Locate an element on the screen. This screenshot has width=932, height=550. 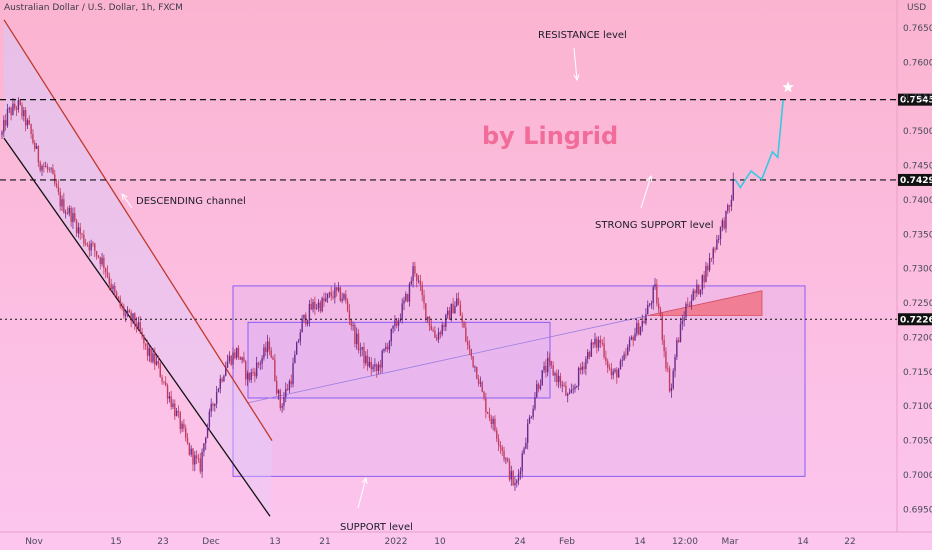
time-tick-label: 21 is located at coordinates (324, 542).